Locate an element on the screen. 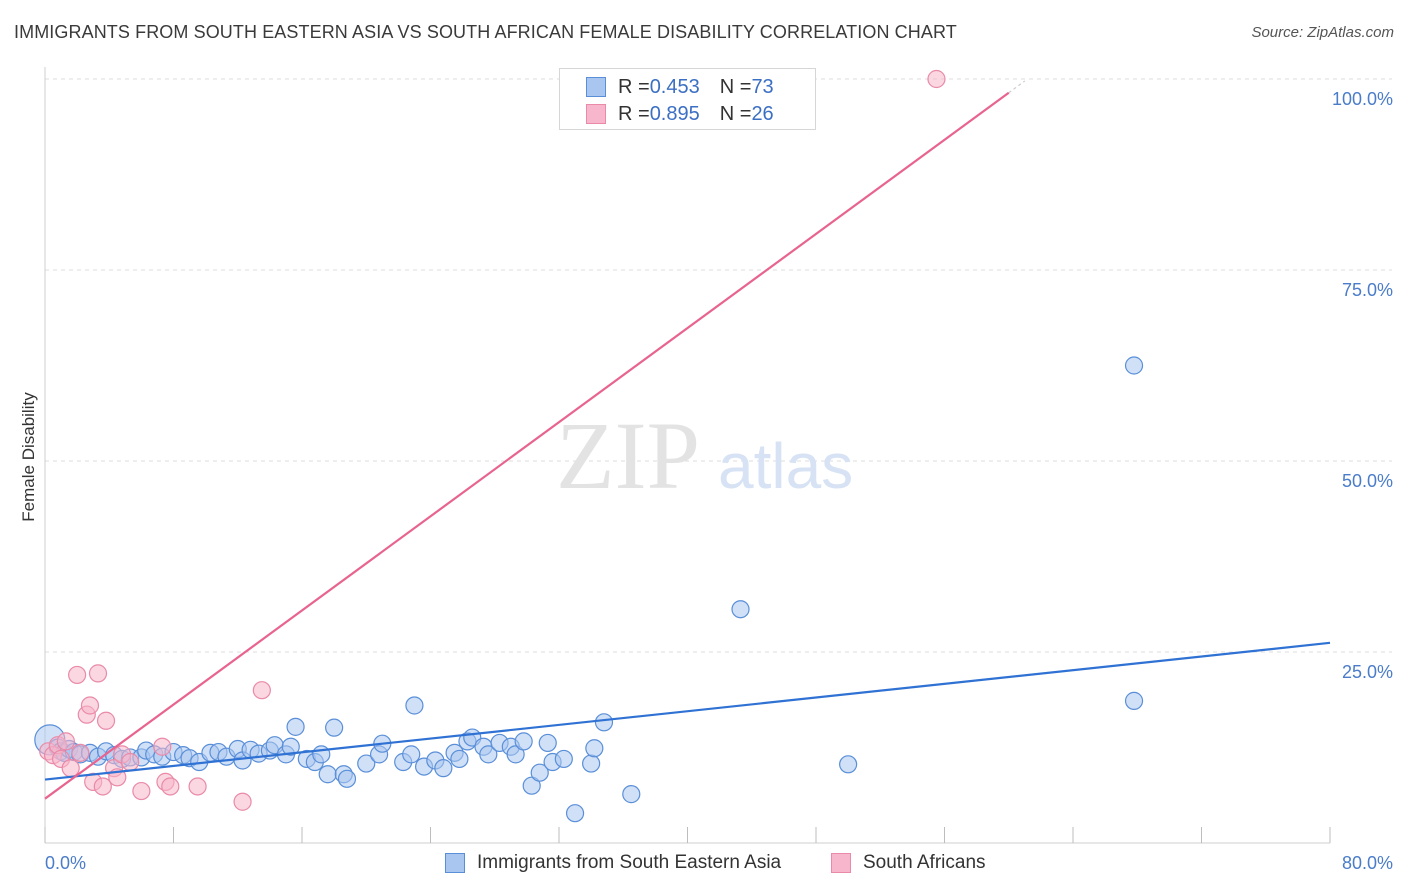 The height and width of the screenshot is (892, 1406). bottom-legend-immigrants: Immigrants from South Eastern Asia is located at coordinates (613, 863).